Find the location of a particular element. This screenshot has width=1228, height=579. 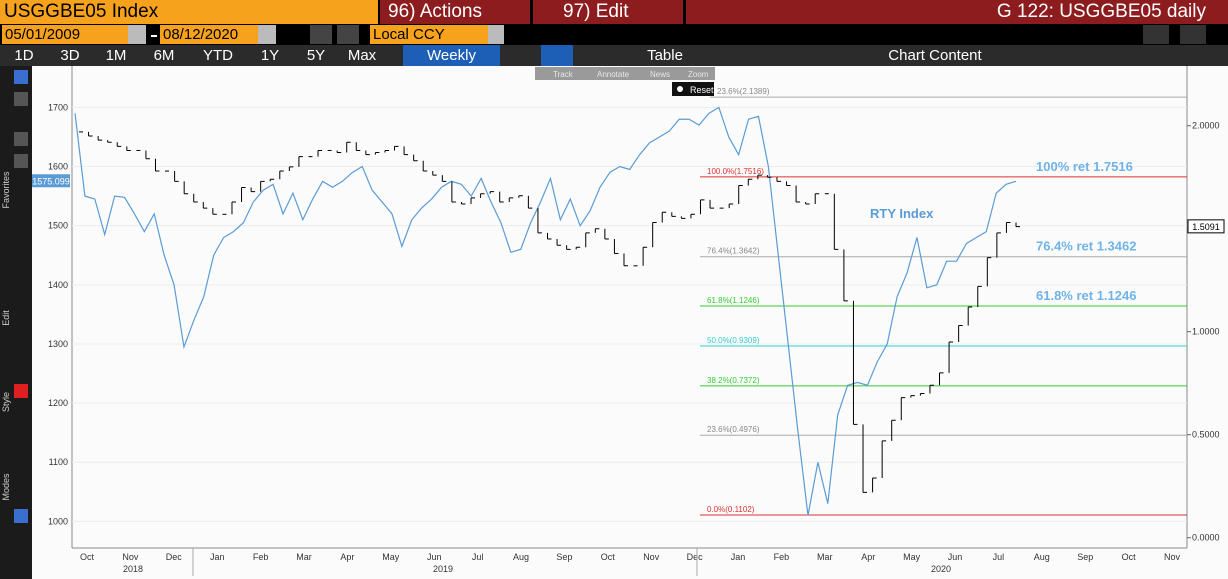

date-dash is located at coordinates (154, 36).